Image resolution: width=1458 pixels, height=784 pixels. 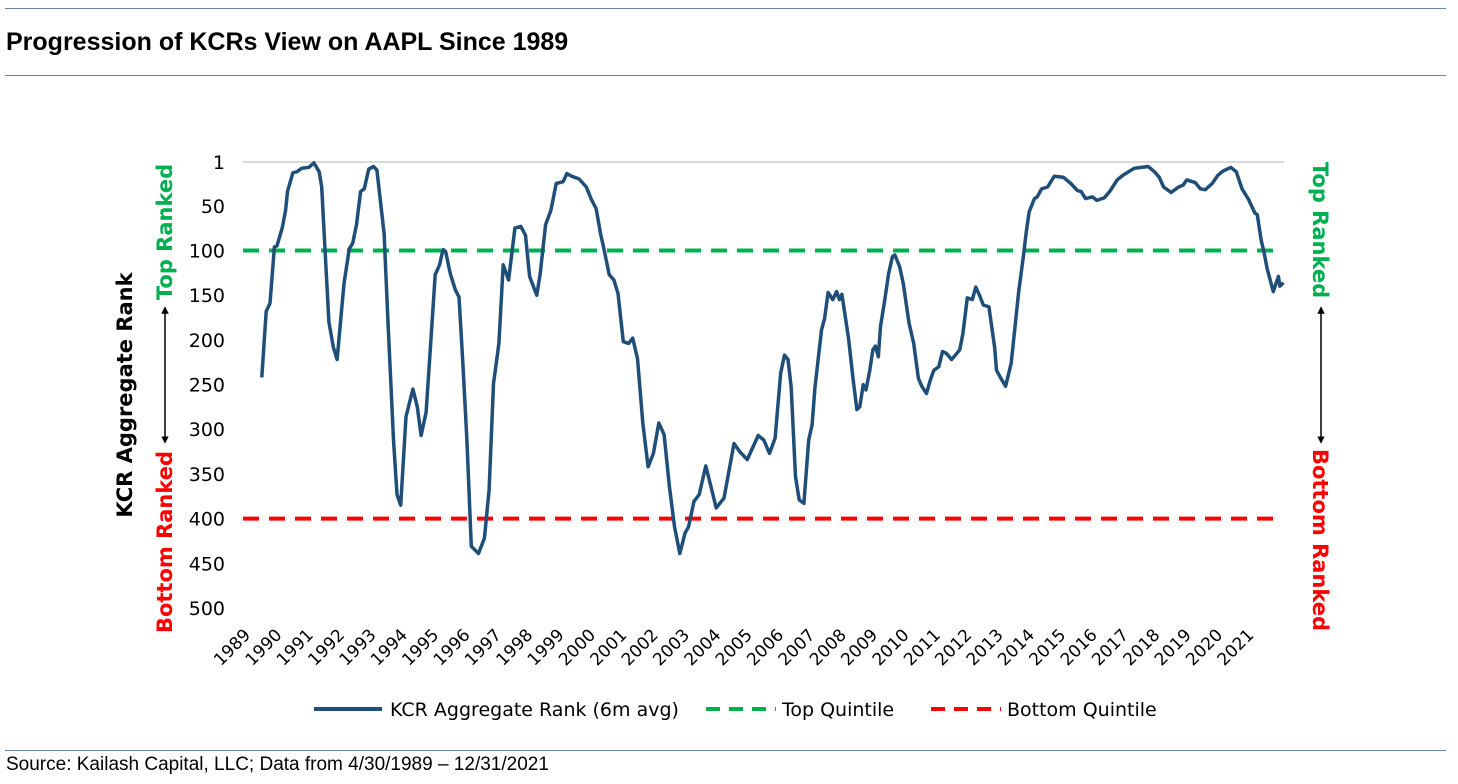 I want to click on legend-label-bottom-quintile: Bottom Quintile, so click(x=1082, y=710).